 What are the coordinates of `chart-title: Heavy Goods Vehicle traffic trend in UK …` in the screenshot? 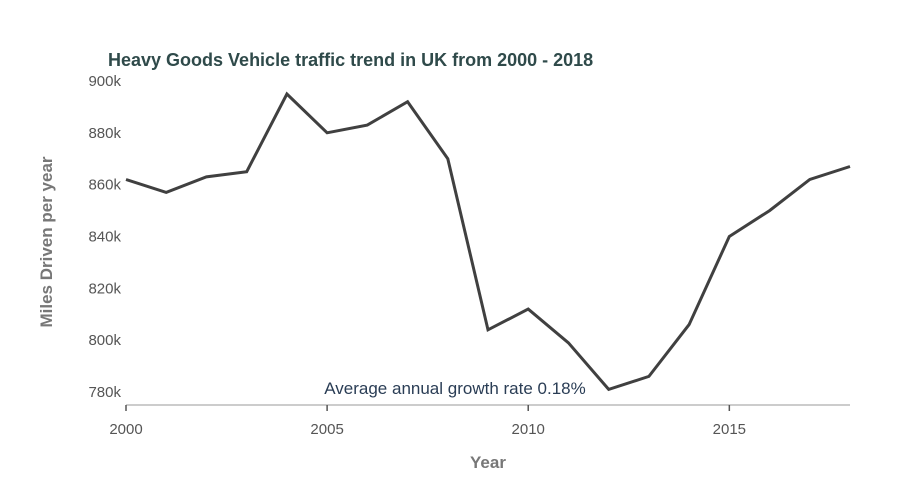 It's located at (350, 60).